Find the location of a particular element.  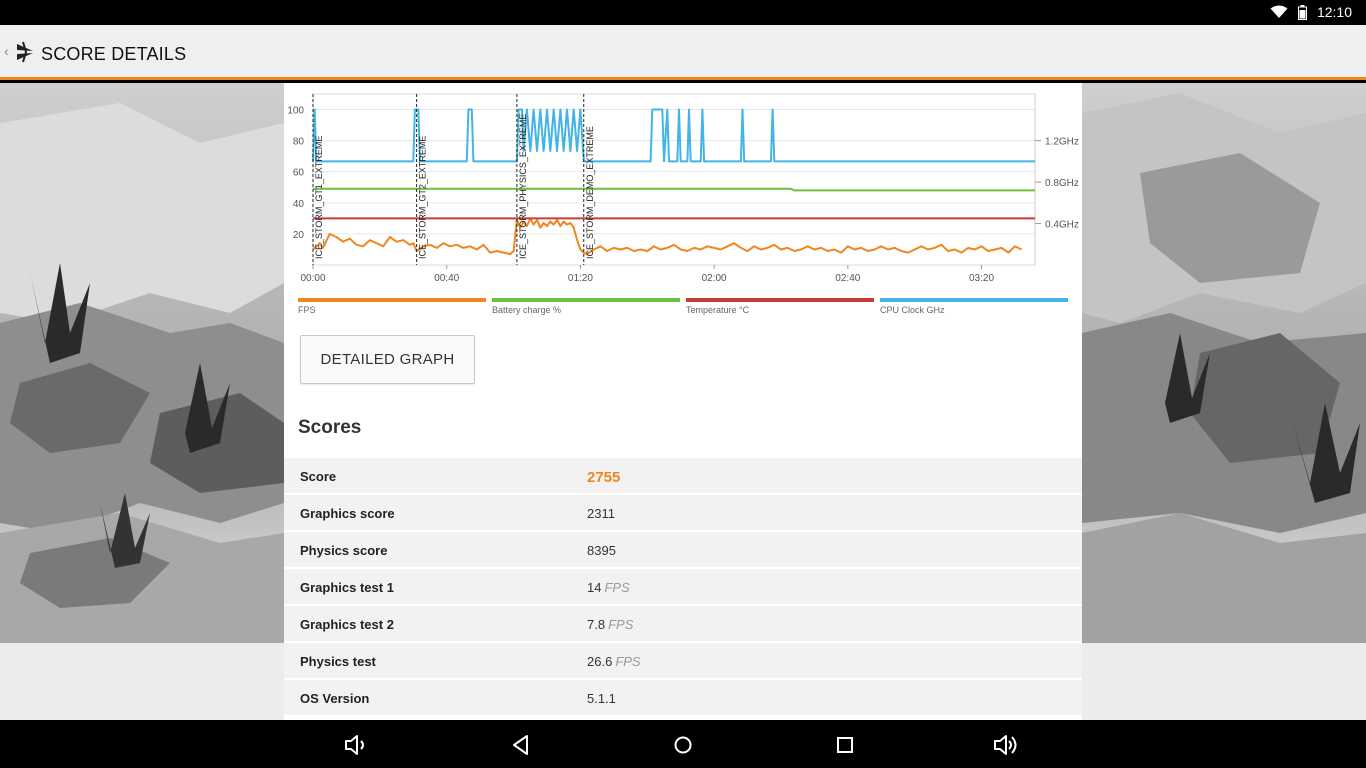

legend-item: CPU Clock GHz is located at coordinates (974, 306).